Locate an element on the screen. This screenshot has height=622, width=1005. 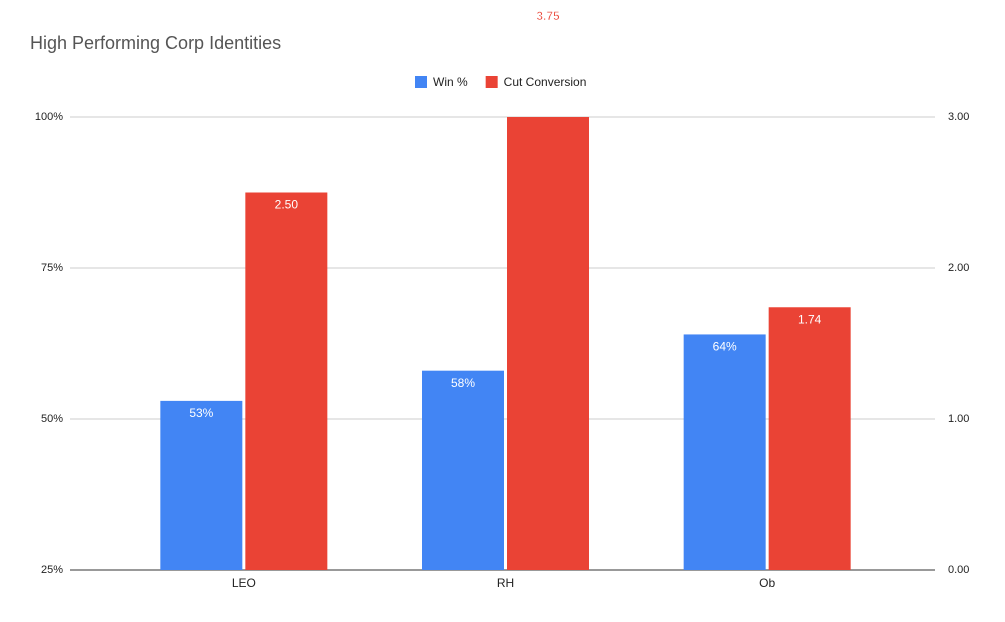
legend-label: Win % is located at coordinates (450, 82).